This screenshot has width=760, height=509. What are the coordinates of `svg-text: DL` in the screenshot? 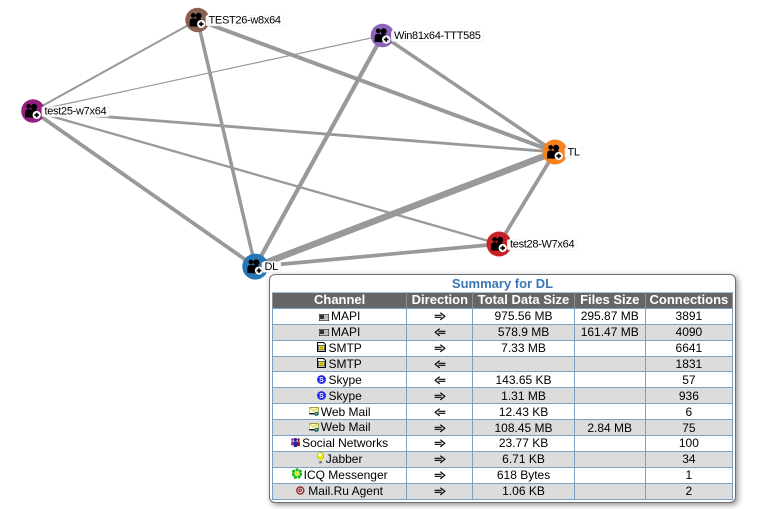 It's located at (272, 267).